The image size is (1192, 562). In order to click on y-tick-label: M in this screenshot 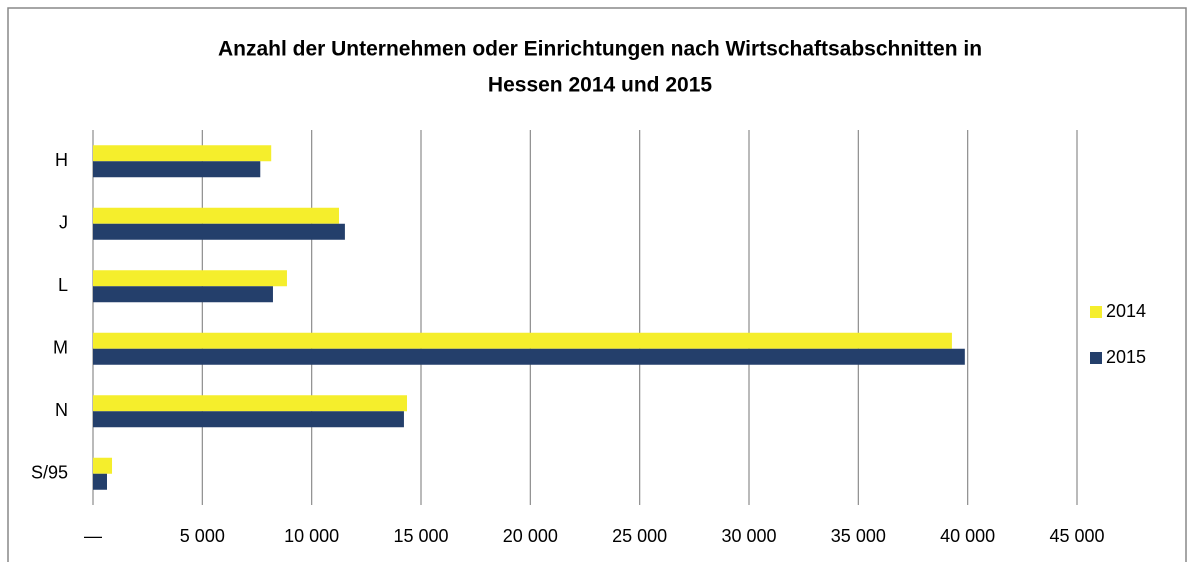, I will do `click(60, 348)`.